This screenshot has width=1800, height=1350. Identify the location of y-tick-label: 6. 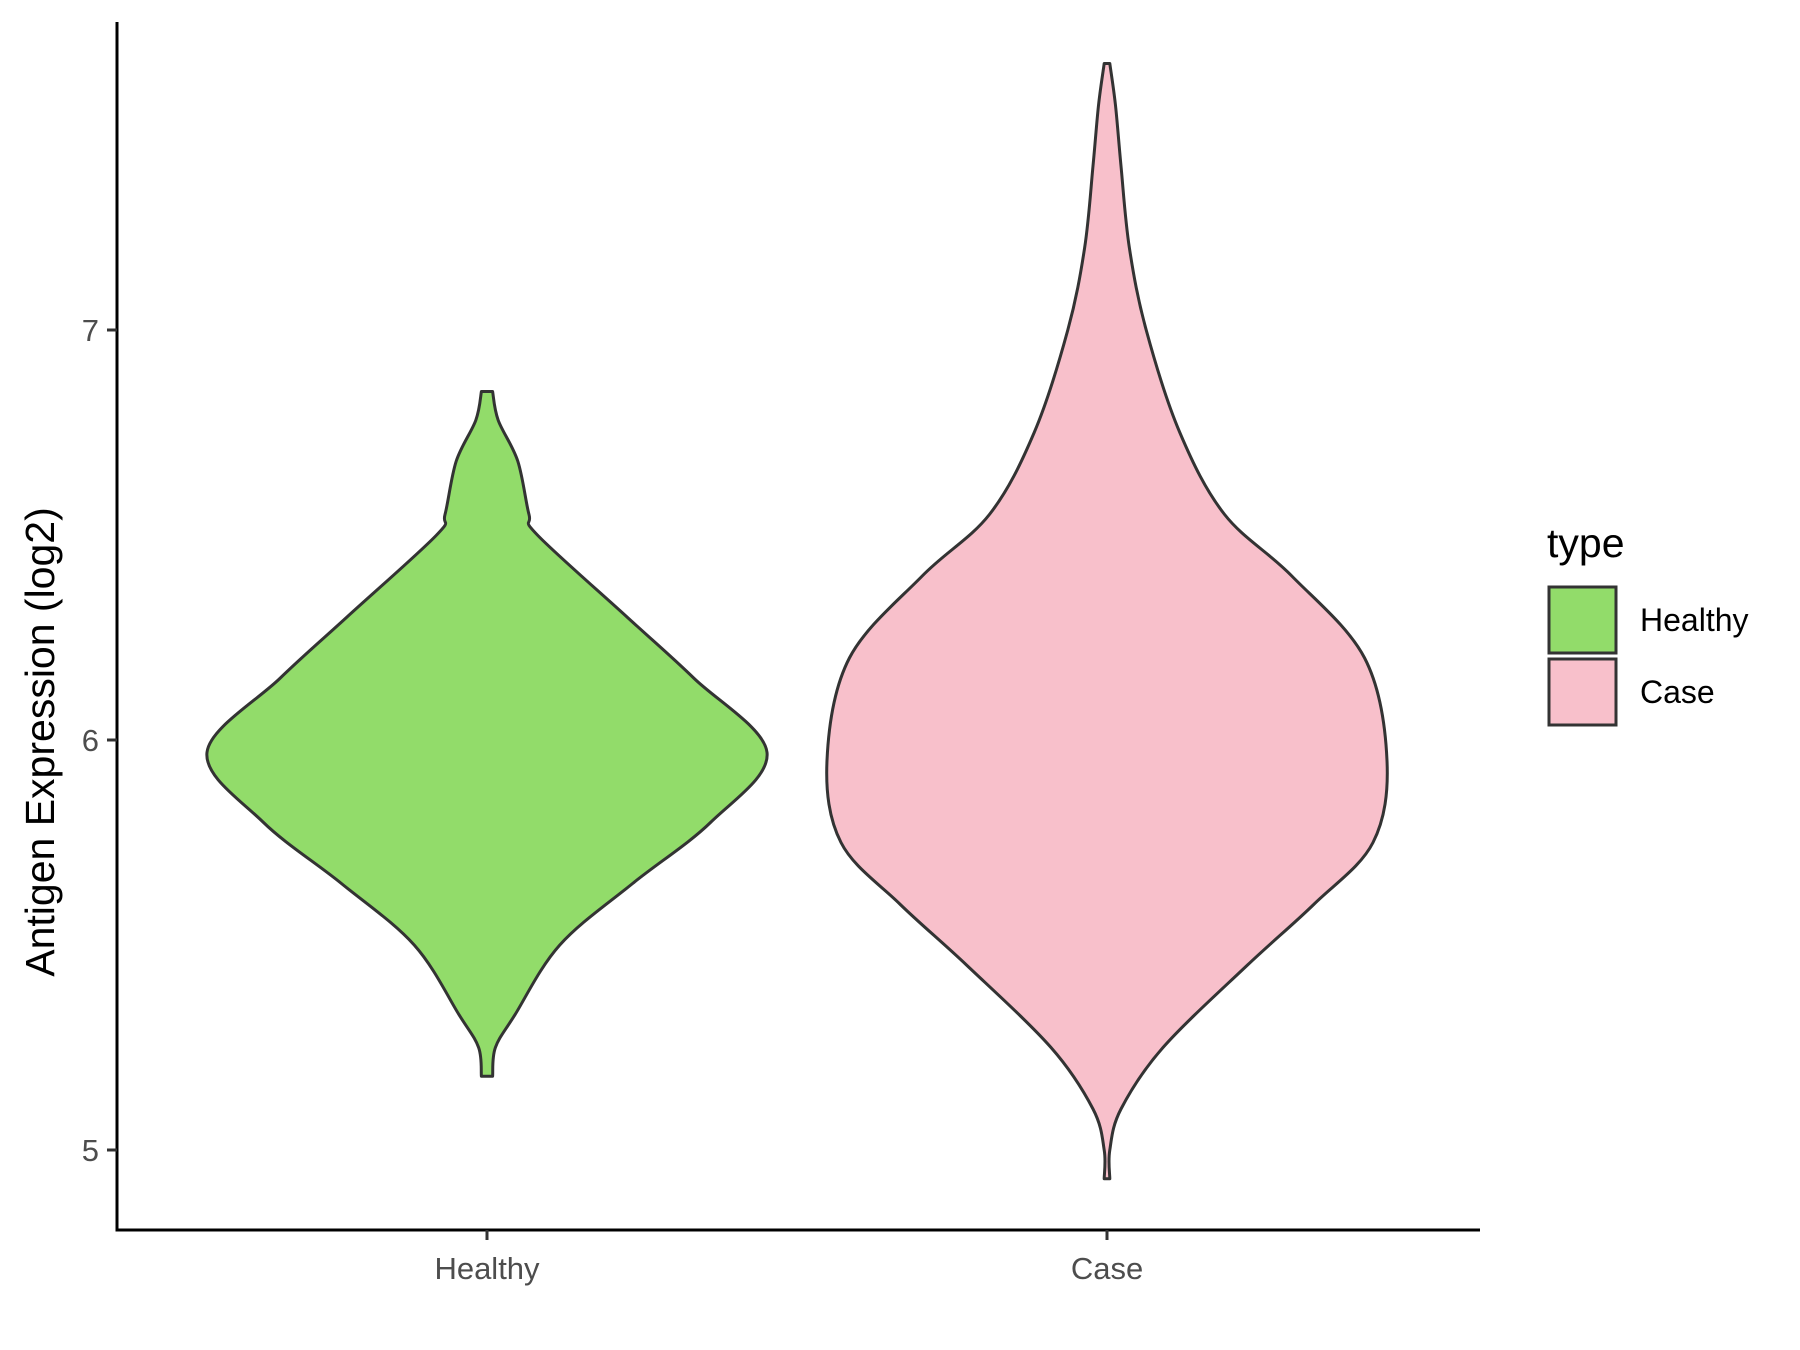
(90, 740).